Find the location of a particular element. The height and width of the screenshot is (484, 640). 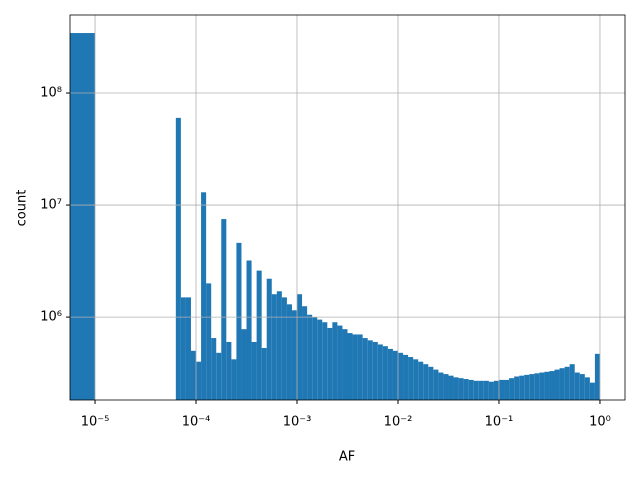

x-axis-label: AF is located at coordinates (347, 457).